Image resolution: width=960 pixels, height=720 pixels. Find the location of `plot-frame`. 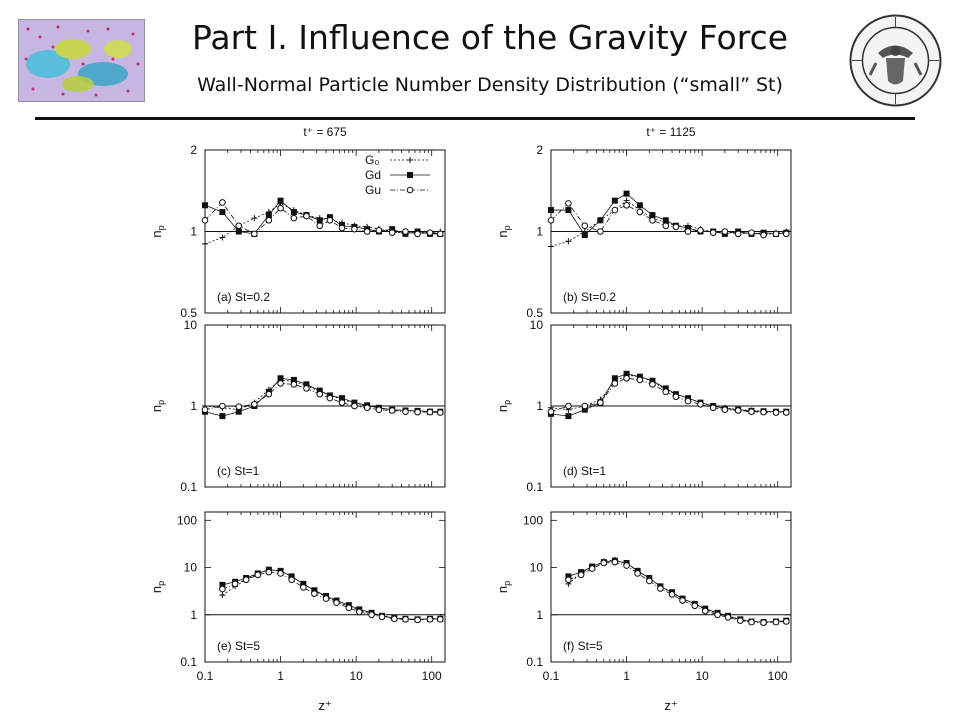

plot-frame is located at coordinates (671, 587).